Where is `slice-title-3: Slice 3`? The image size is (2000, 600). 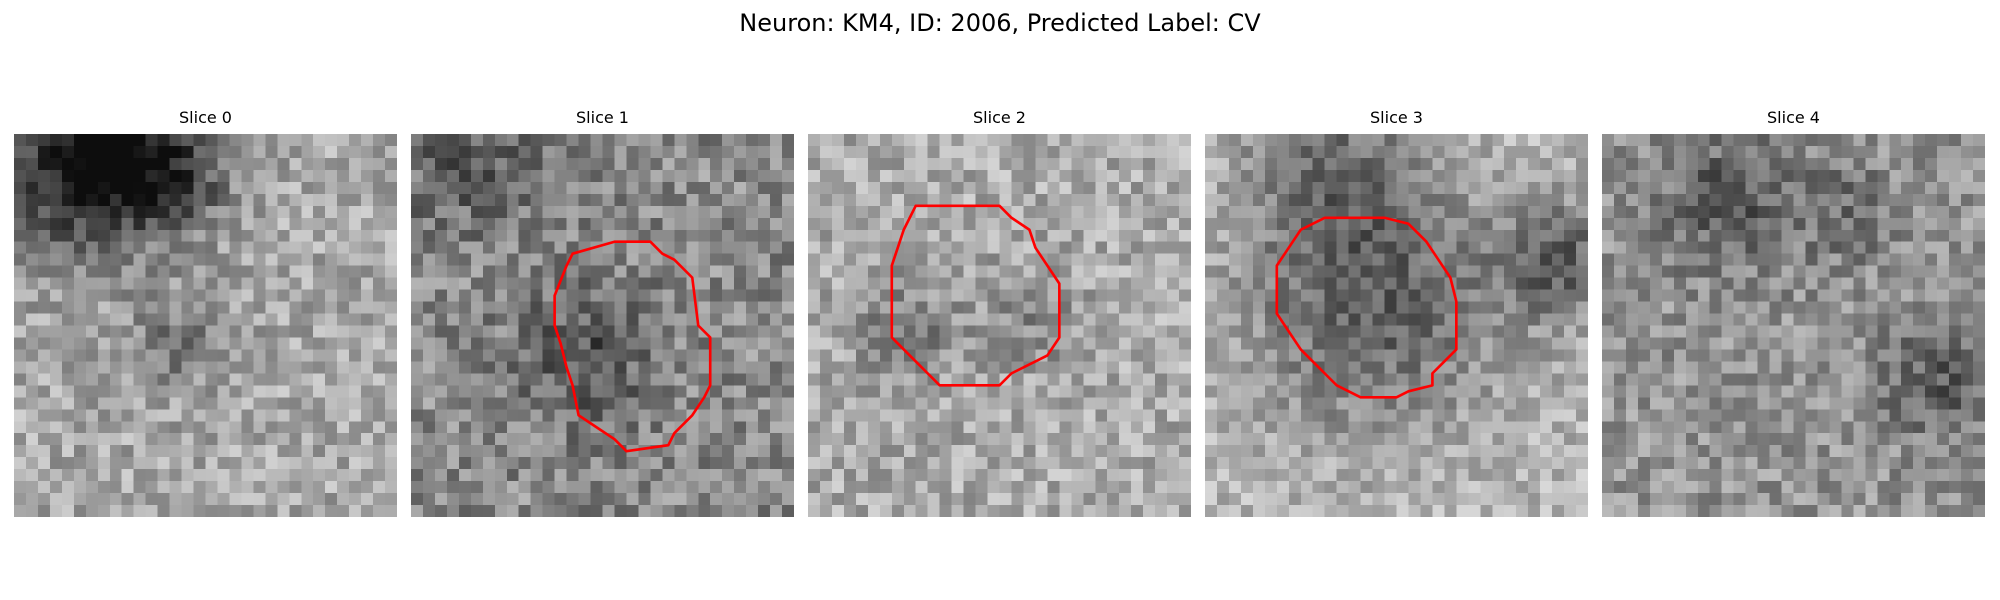
slice-title-3: Slice 3 is located at coordinates (1396, 117).